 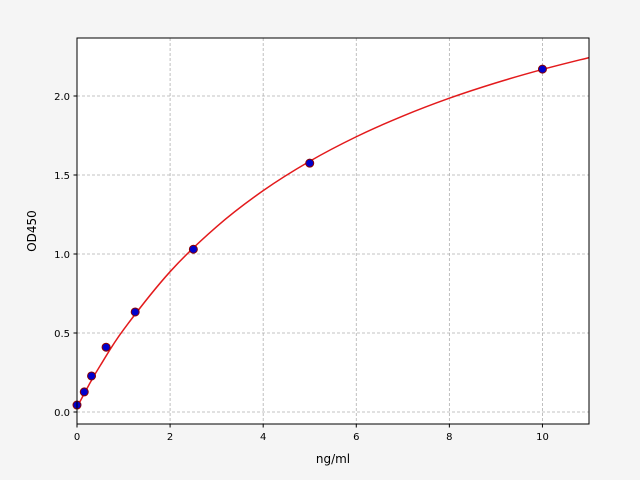 What do you see at coordinates (170, 437) in the screenshot?
I see `x-tick-label: 2` at bounding box center [170, 437].